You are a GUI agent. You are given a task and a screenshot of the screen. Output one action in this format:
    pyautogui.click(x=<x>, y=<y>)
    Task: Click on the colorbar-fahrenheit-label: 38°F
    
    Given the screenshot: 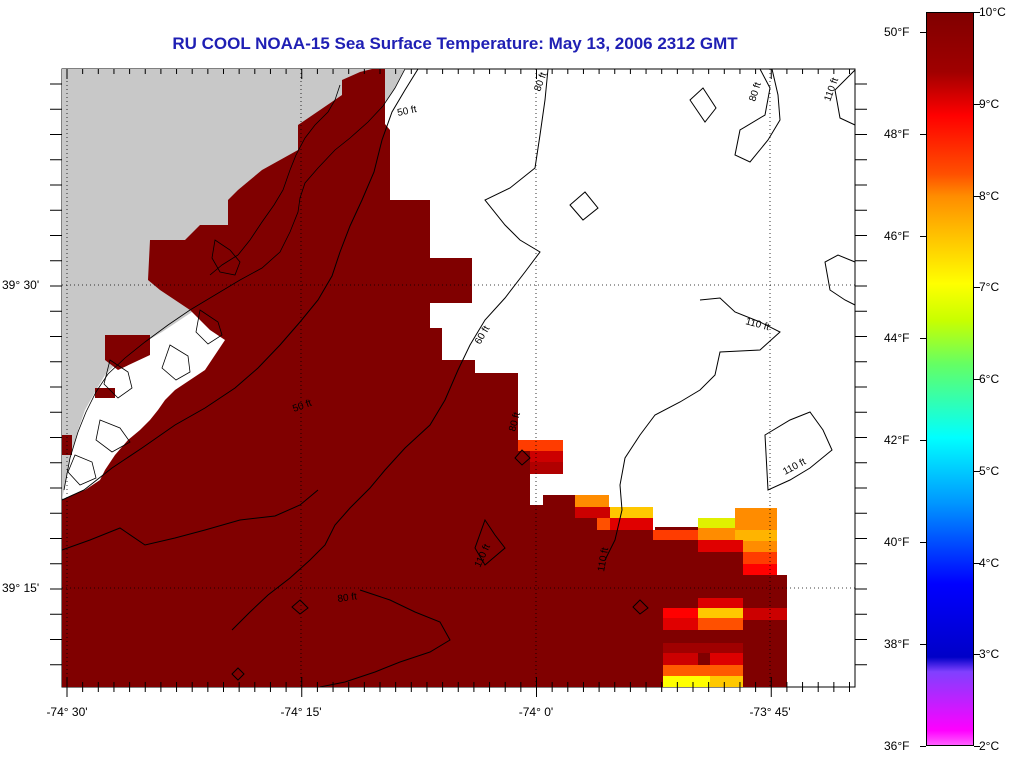 What is the action you would take?
    pyautogui.click(x=897, y=644)
    